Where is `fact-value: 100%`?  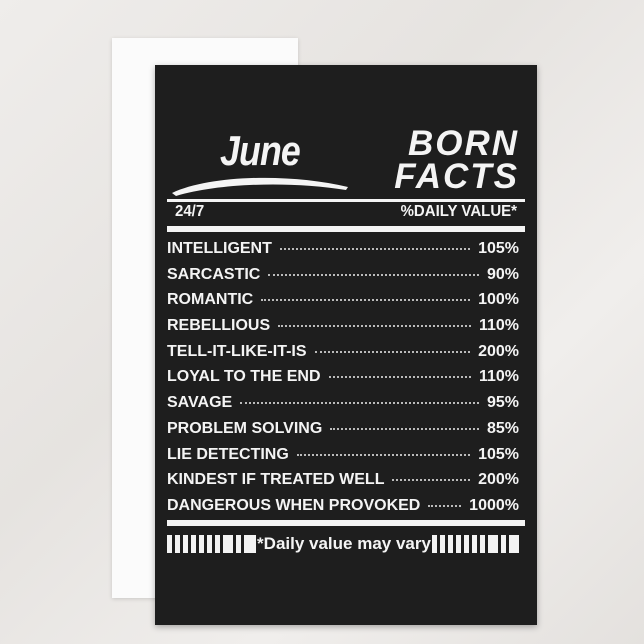 fact-value: 100% is located at coordinates (498, 300).